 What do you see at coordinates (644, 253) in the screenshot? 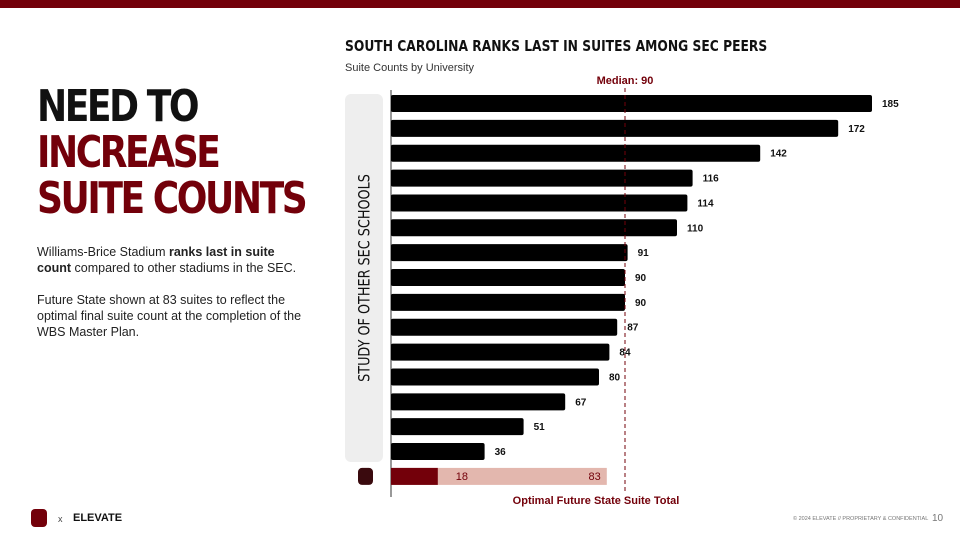
I see `bar-value-label: 91` at bounding box center [644, 253].